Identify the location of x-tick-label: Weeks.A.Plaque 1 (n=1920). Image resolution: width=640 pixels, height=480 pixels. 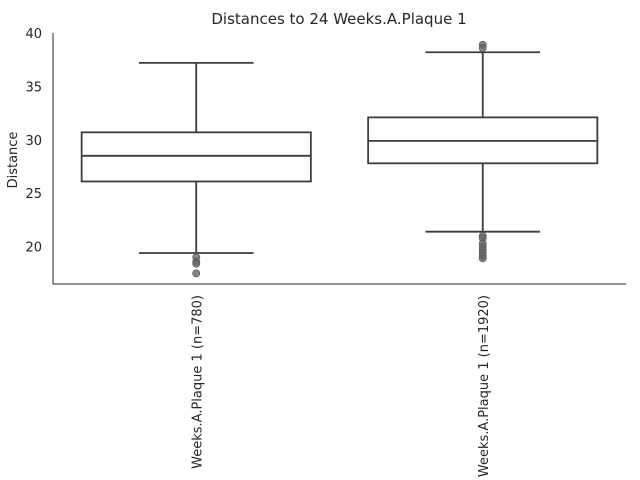
(484, 386).